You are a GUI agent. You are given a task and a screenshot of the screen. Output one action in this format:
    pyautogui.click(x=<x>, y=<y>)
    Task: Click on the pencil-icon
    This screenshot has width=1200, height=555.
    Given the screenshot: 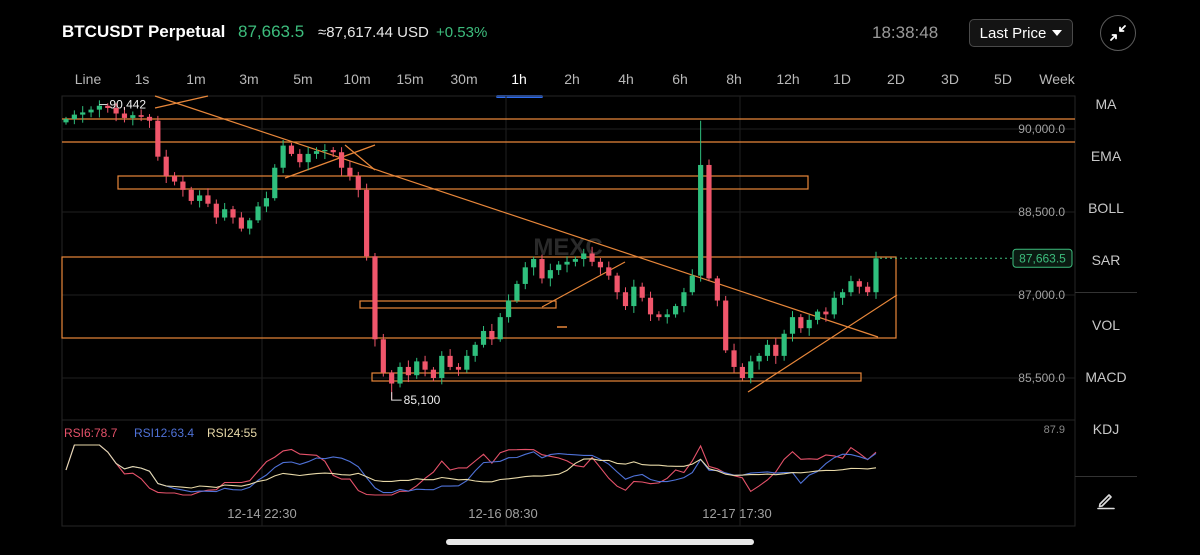 What is the action you would take?
    pyautogui.click(x=1106, y=499)
    